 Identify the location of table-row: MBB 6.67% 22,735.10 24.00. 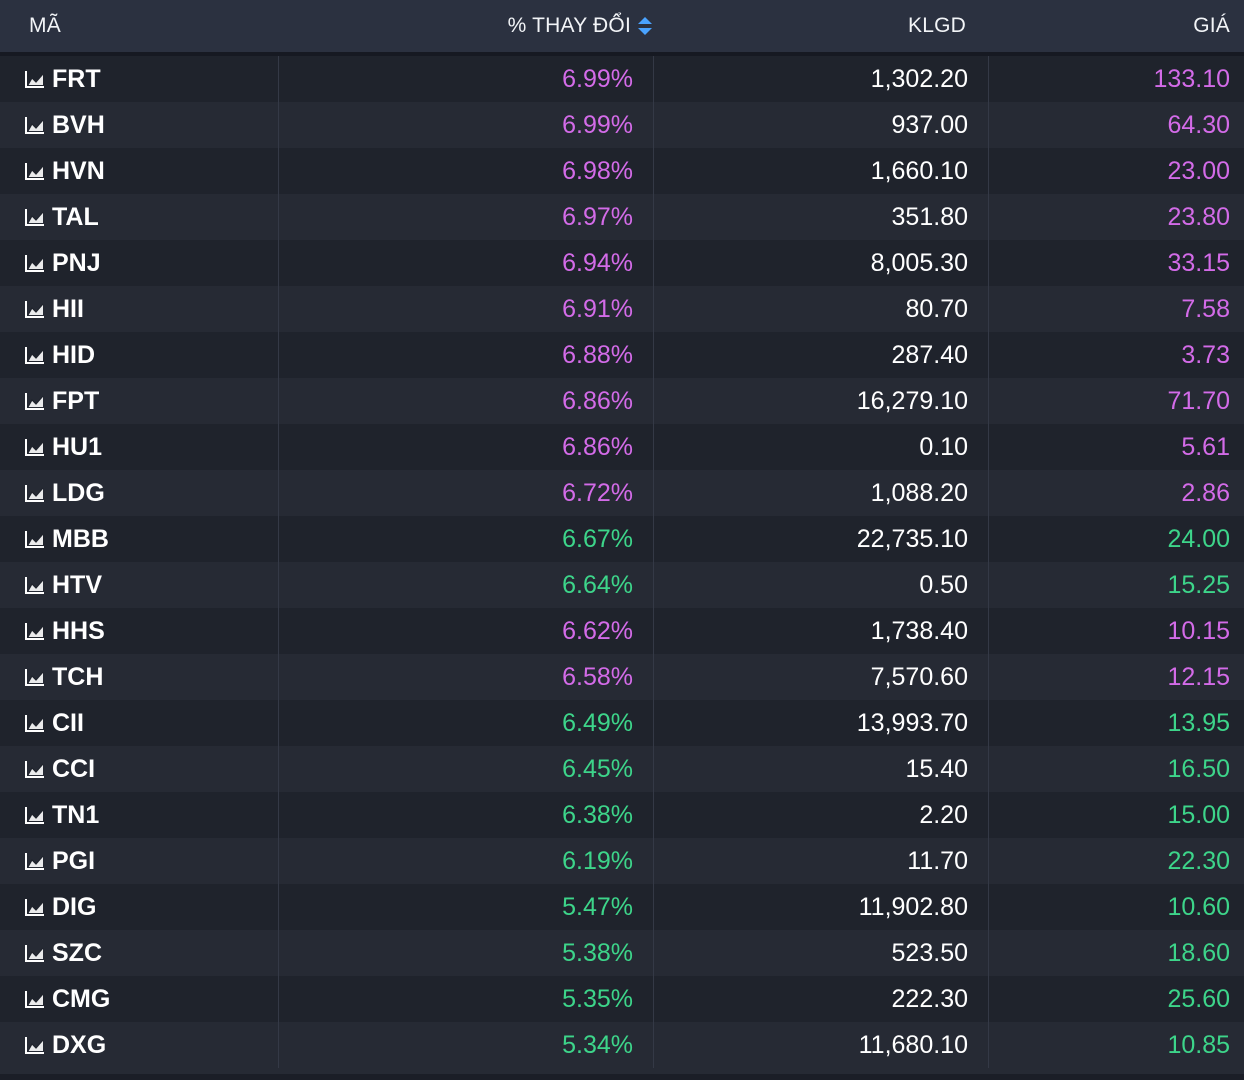
(622, 539).